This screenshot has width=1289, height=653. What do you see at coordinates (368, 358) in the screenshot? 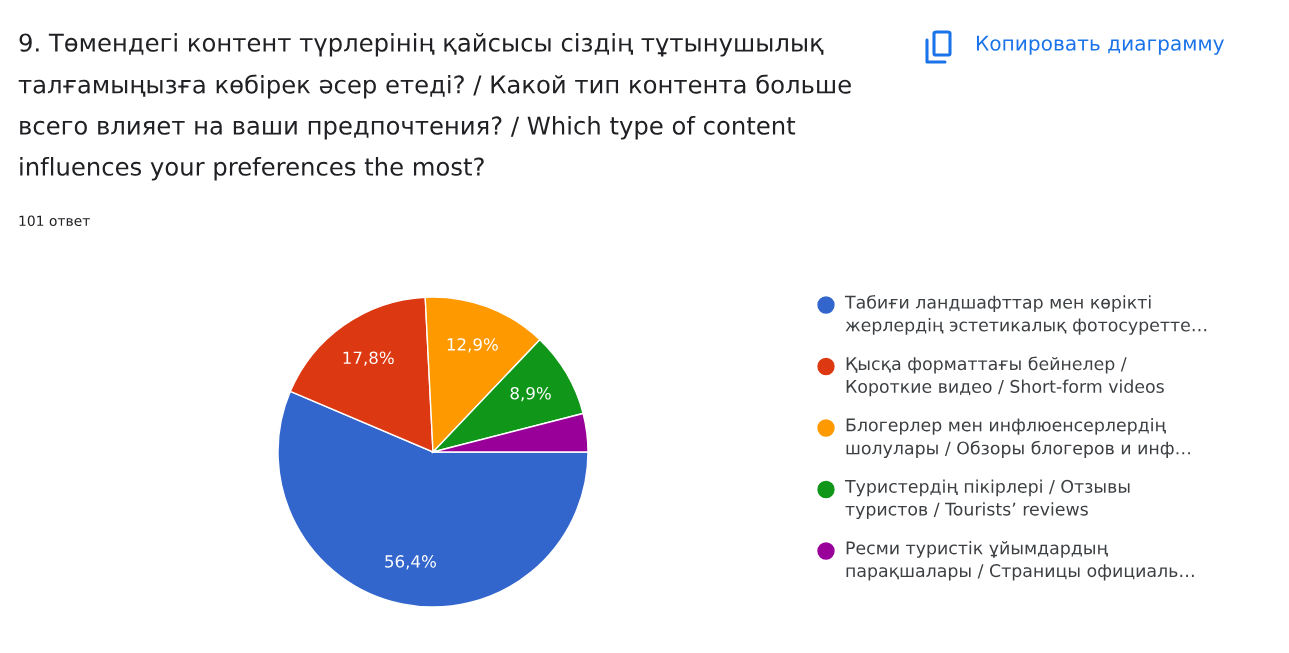
I see `data-label: 17,8%` at bounding box center [368, 358].